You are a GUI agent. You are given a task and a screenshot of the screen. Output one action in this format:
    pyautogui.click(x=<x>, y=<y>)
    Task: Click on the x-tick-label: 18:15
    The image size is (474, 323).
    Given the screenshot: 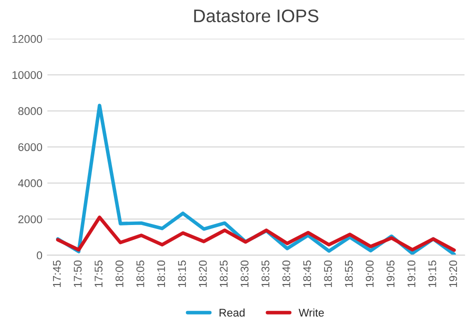 What is the action you would take?
    pyautogui.click(x=182, y=273)
    